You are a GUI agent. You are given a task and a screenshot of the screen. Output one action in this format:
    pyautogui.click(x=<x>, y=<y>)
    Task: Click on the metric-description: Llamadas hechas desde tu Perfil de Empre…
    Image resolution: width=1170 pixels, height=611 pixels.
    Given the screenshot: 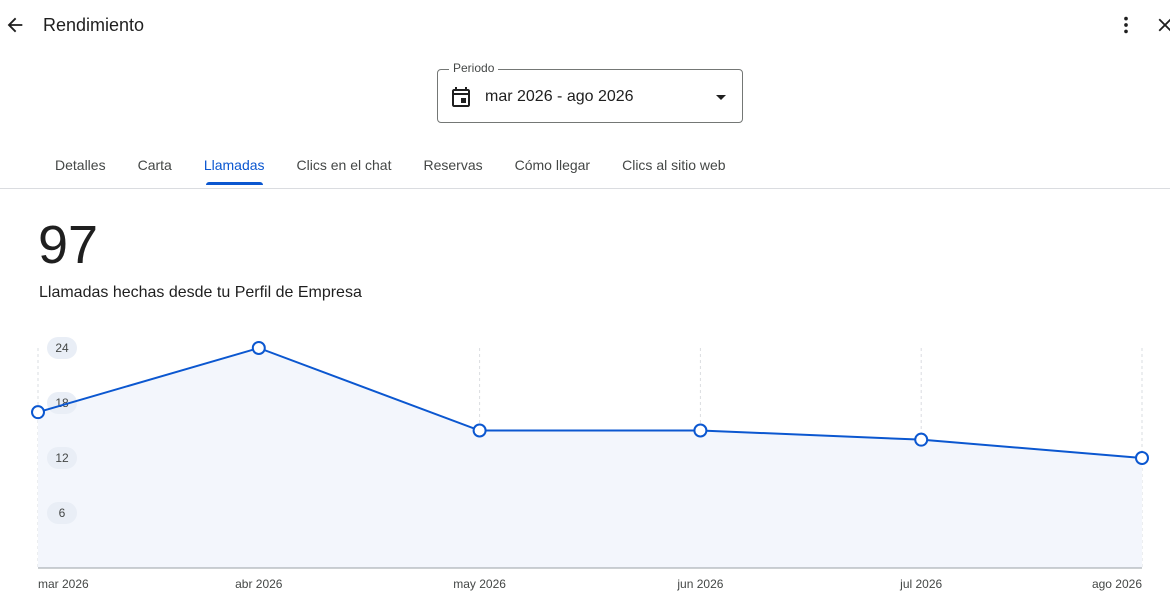 What is the action you would take?
    pyautogui.click(x=200, y=292)
    